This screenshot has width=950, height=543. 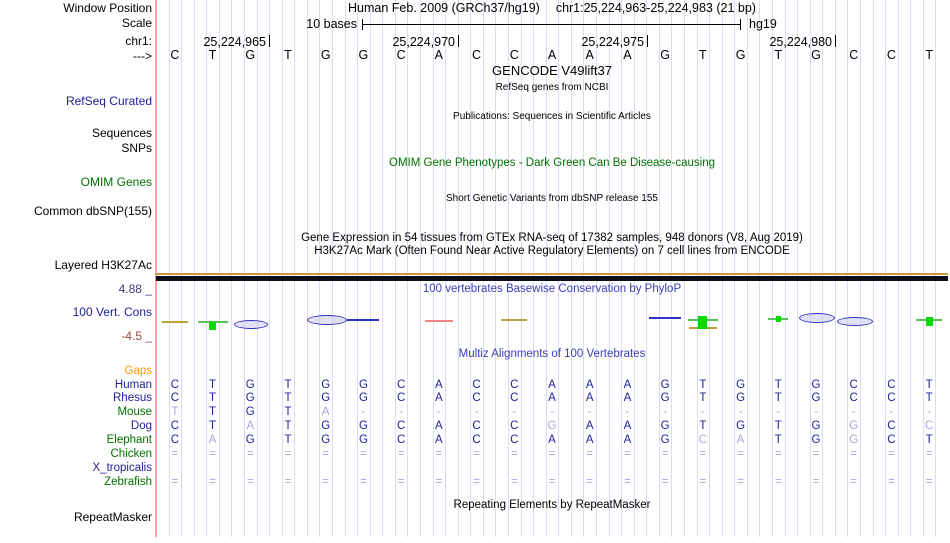 What do you see at coordinates (136, 23) in the screenshot?
I see `track-label-scale: Scale` at bounding box center [136, 23].